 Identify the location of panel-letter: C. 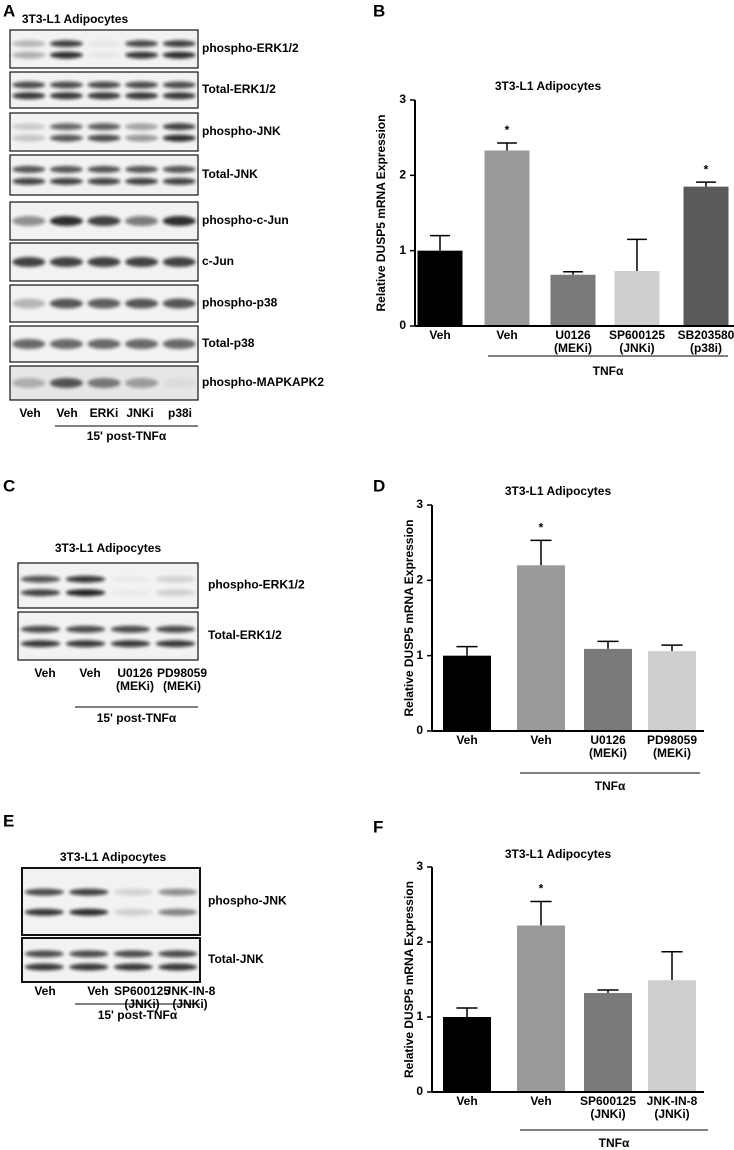
(9, 485).